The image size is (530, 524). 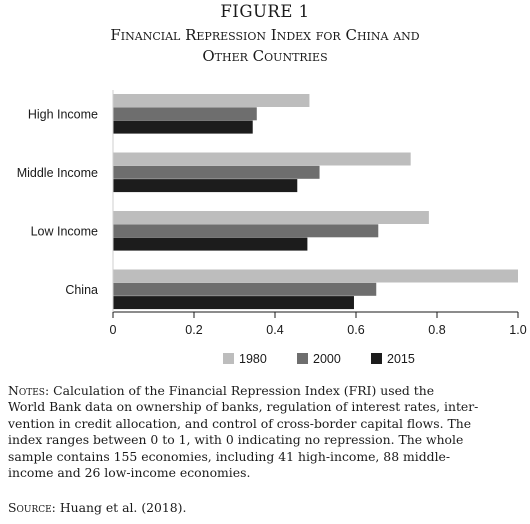 I want to click on x-tick-label: 0.4, so click(x=274, y=330).